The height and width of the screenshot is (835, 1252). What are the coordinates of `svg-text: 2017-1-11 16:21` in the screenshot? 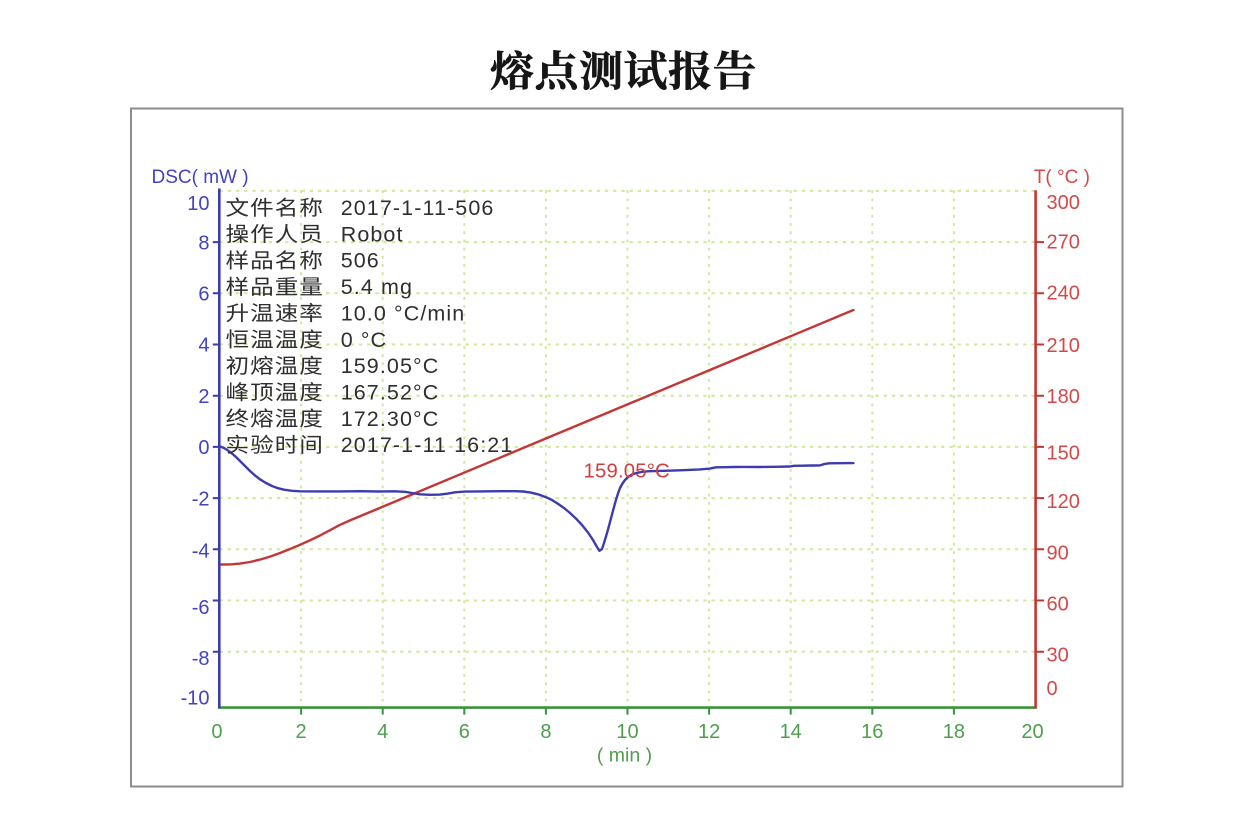 It's located at (427, 445).